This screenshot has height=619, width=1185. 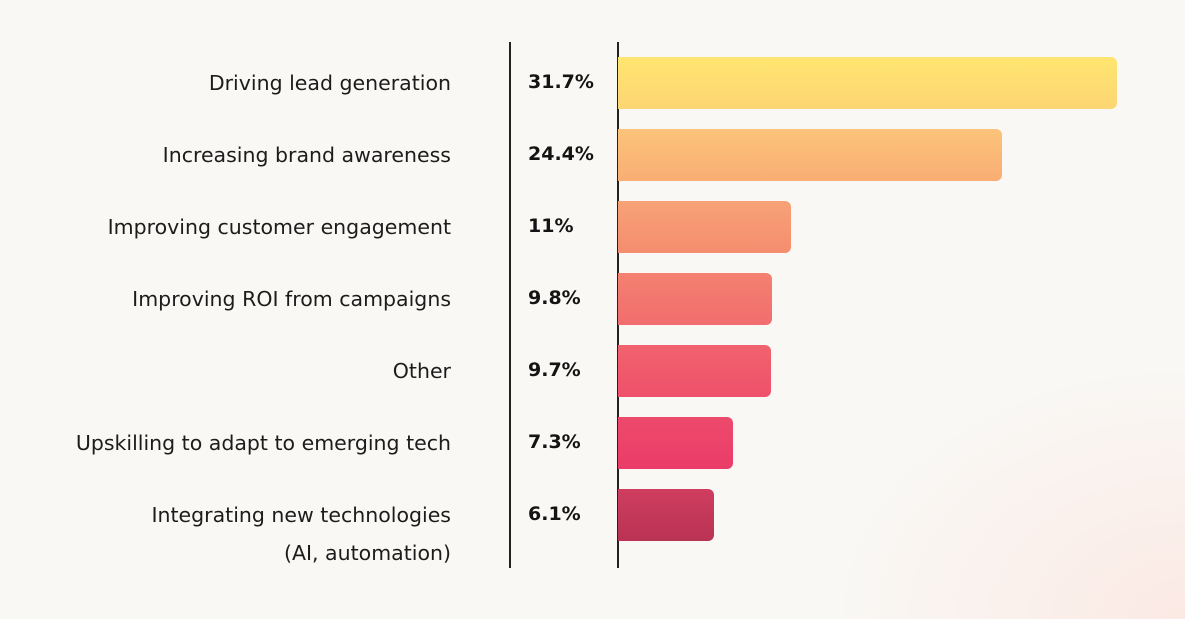 I want to click on category-label: Upskilling to adapt to emerging tech, so click(x=263, y=443).